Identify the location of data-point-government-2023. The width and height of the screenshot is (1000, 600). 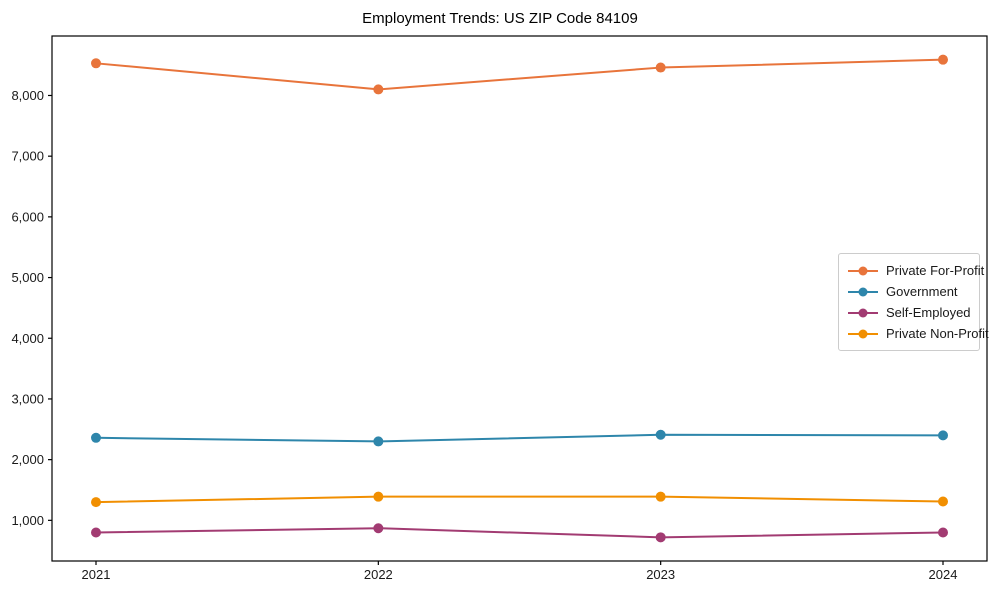
(660, 434).